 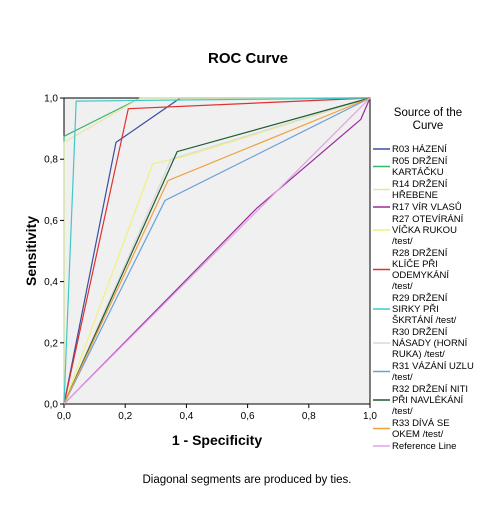 I want to click on legend-label: R05 DRŽENÍ KARTÁČKU, so click(x=420, y=167).